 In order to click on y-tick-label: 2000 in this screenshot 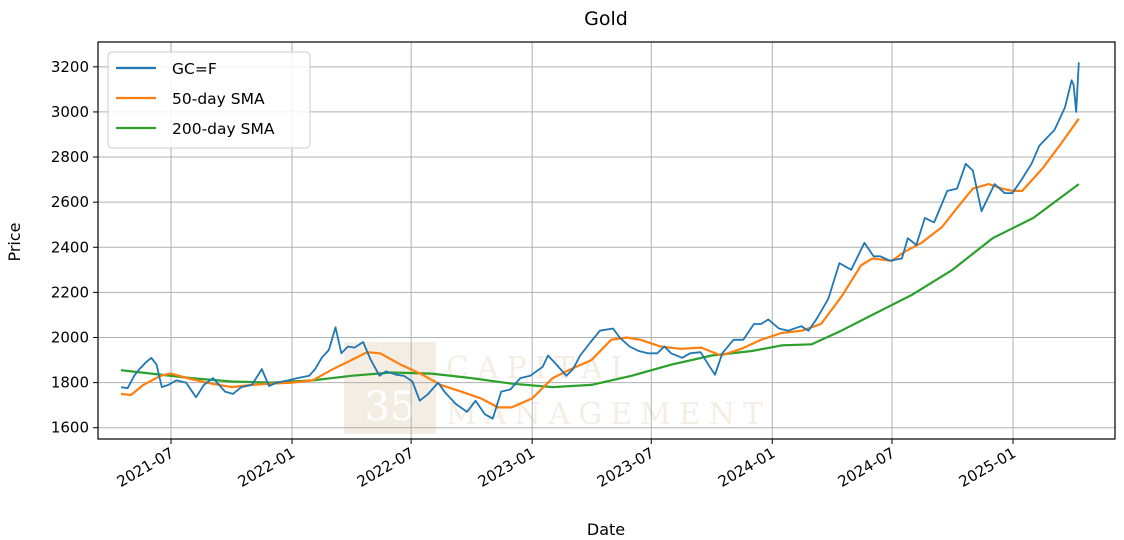, I will do `click(70, 337)`.